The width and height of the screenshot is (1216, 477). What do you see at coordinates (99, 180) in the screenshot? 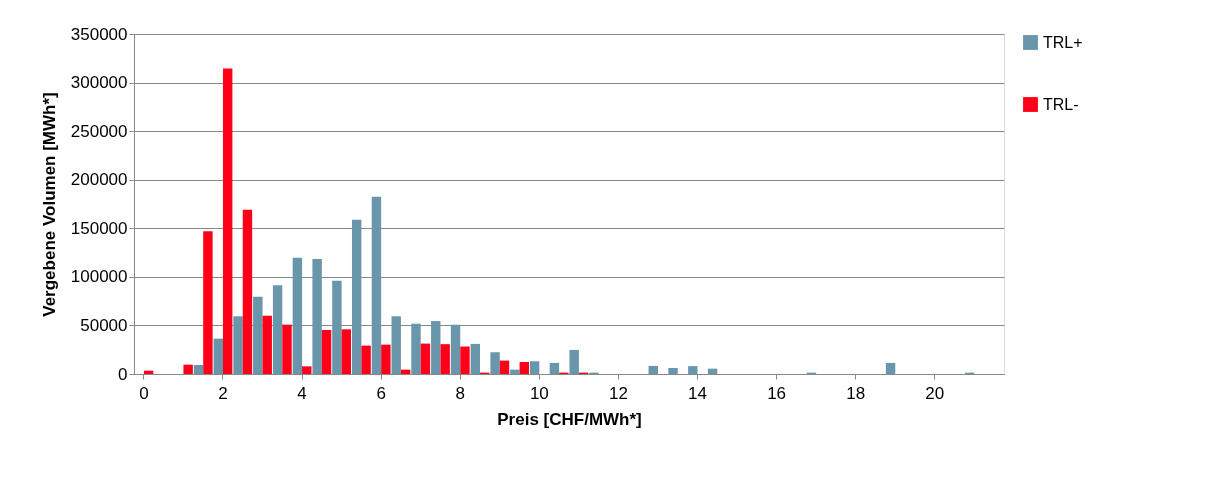
I see `y-tick-label: 200000` at bounding box center [99, 180].